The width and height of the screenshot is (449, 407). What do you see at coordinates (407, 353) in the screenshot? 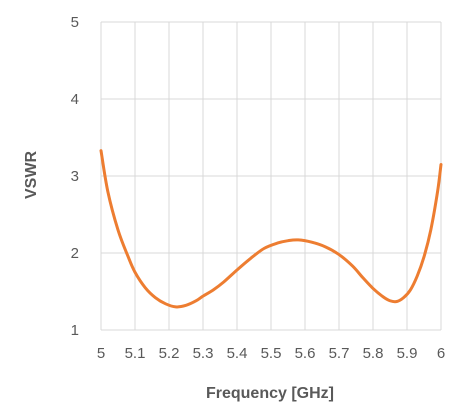
I see `x-tick-label: 5.9` at bounding box center [407, 353].